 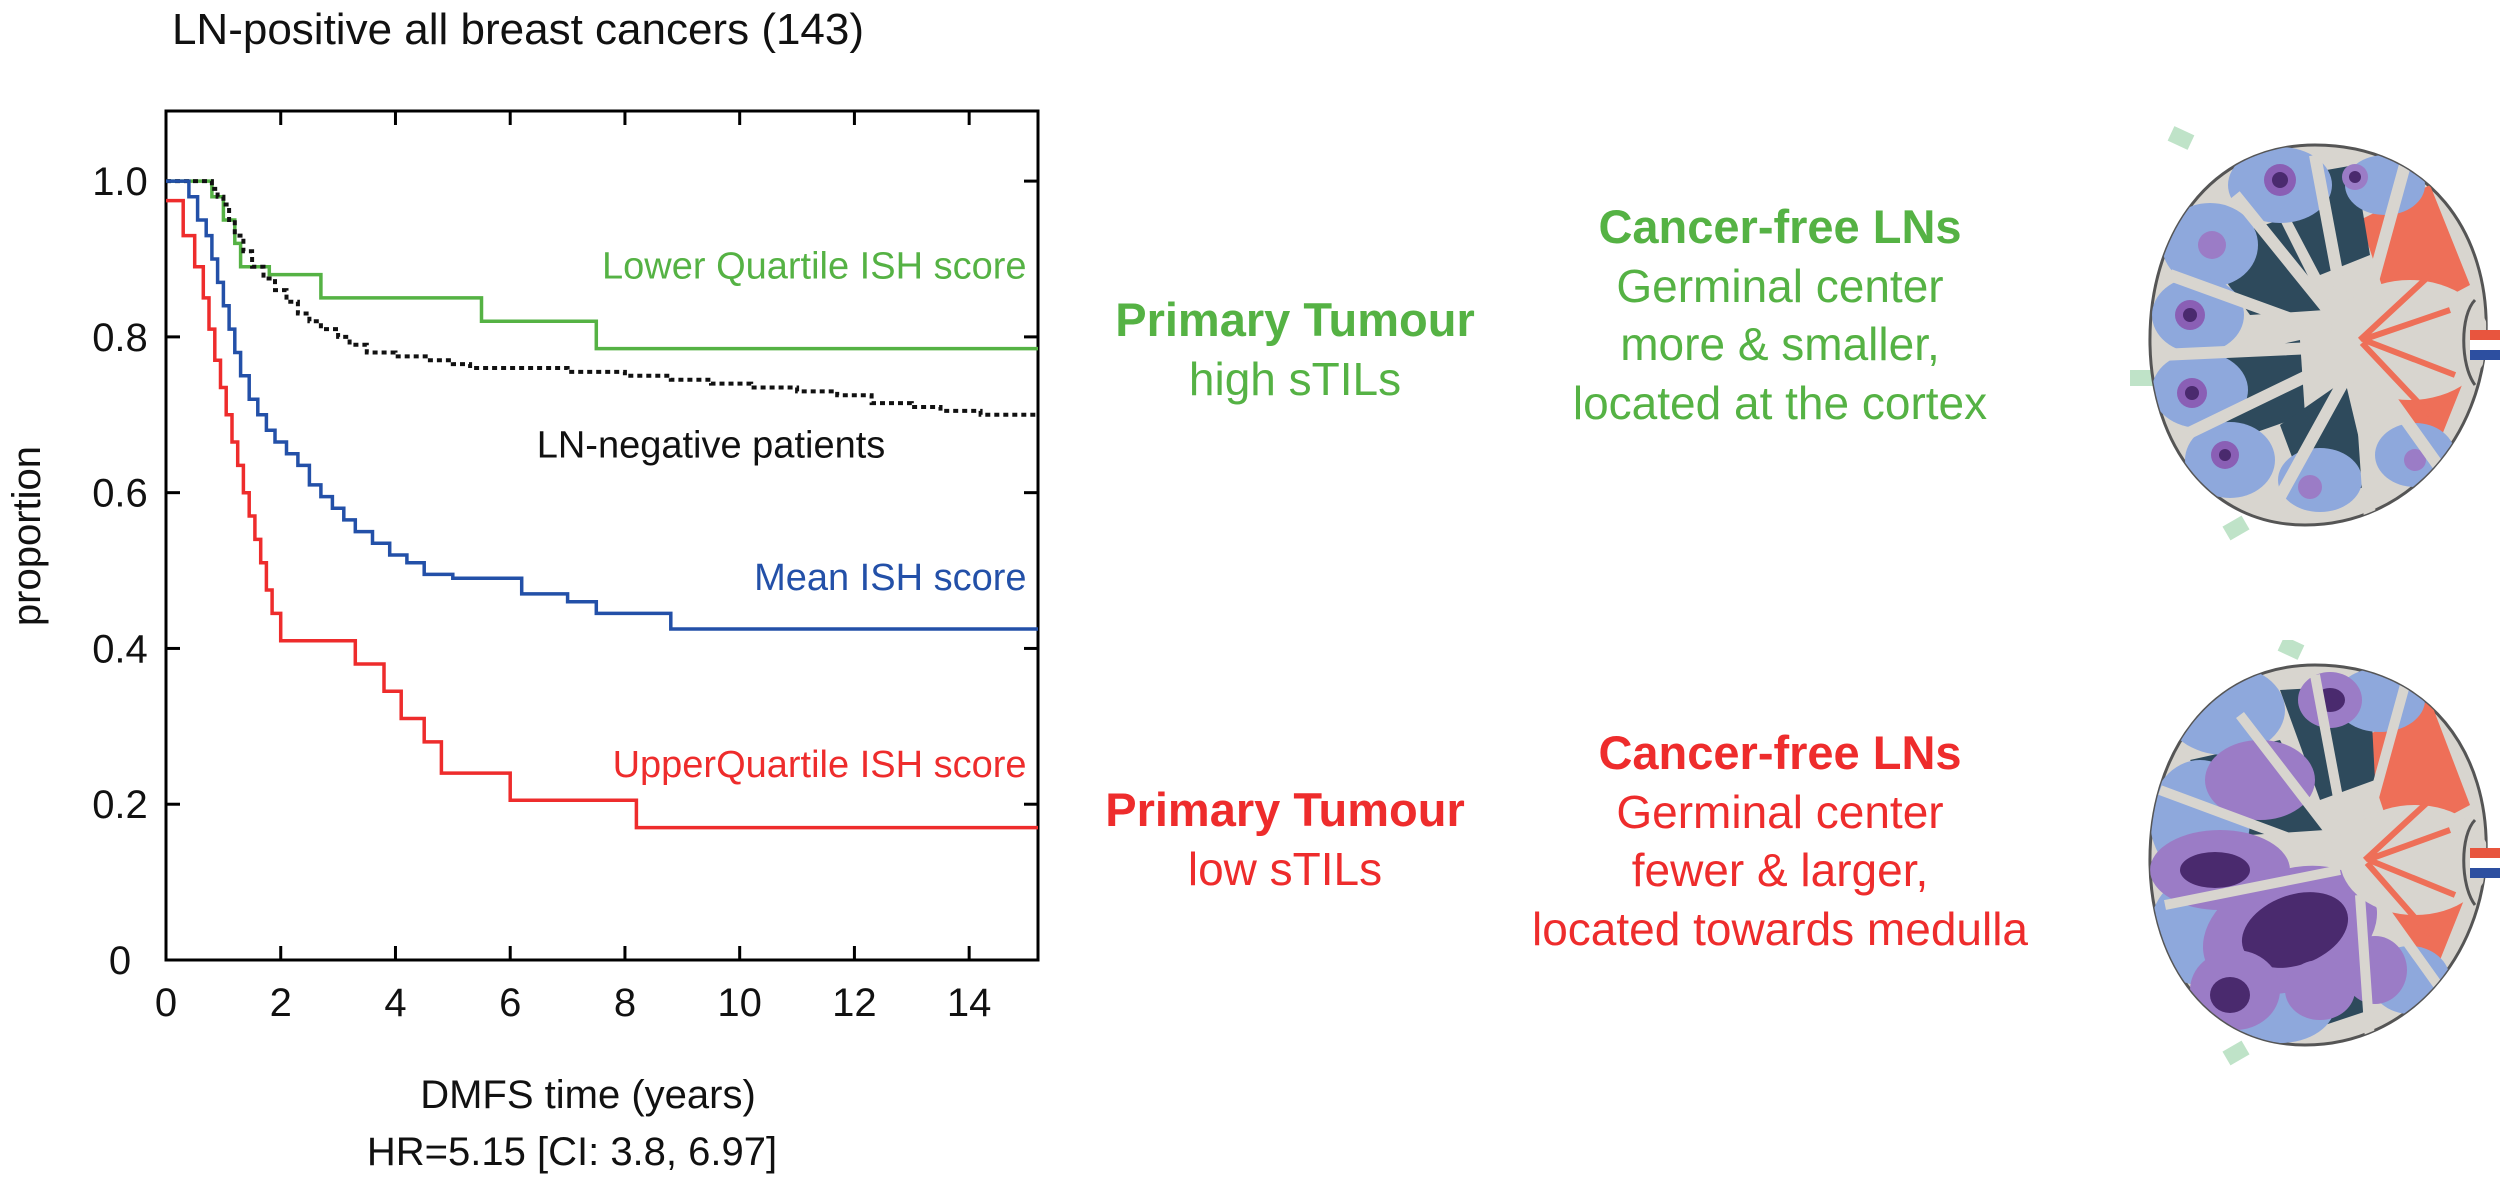 What do you see at coordinates (969, 1003) in the screenshot?
I see `x-tick-label: 14` at bounding box center [969, 1003].